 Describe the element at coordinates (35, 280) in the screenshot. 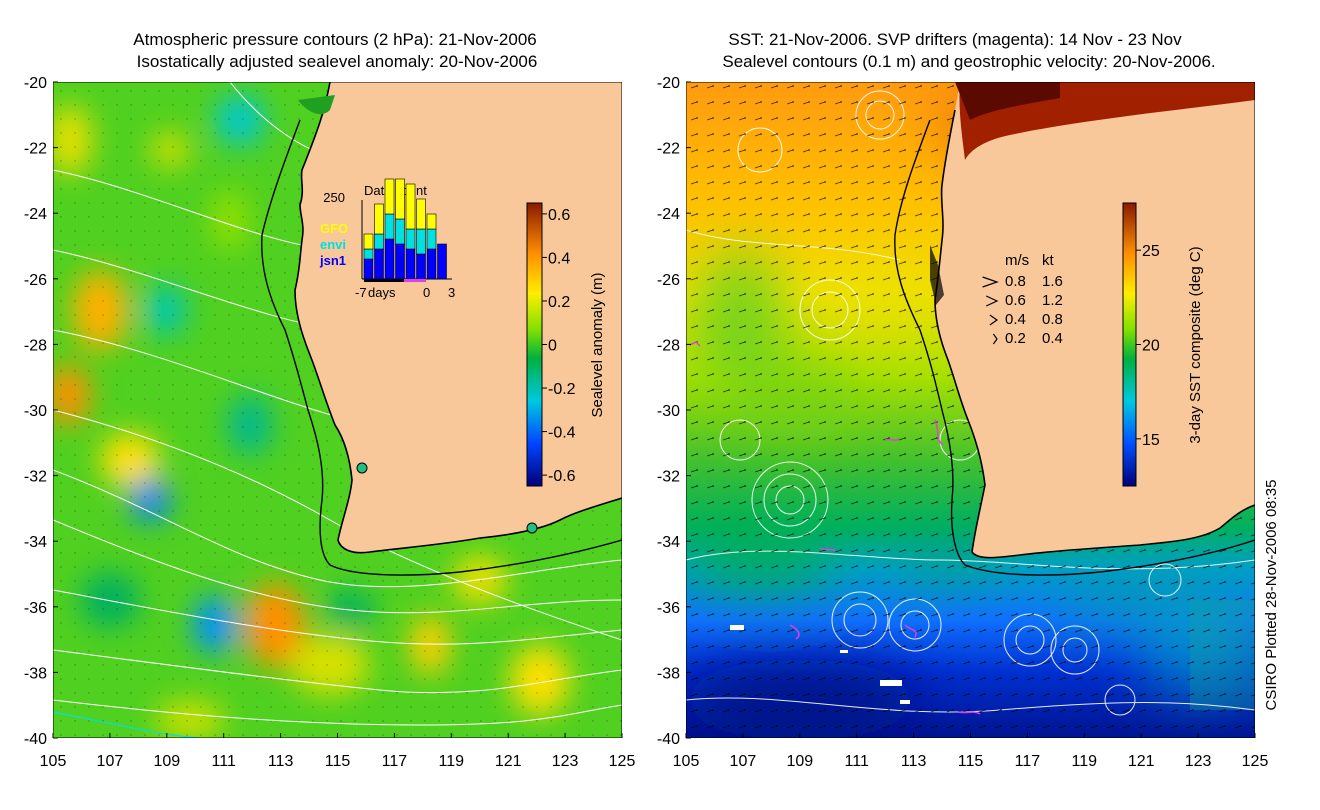

I see `left-lat-tick-label: -26` at that location.